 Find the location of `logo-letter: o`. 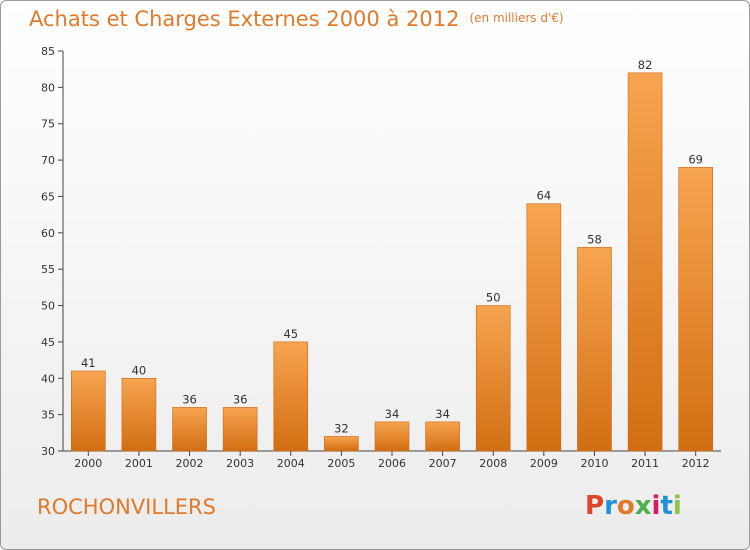

logo-letter: o is located at coordinates (625, 506).